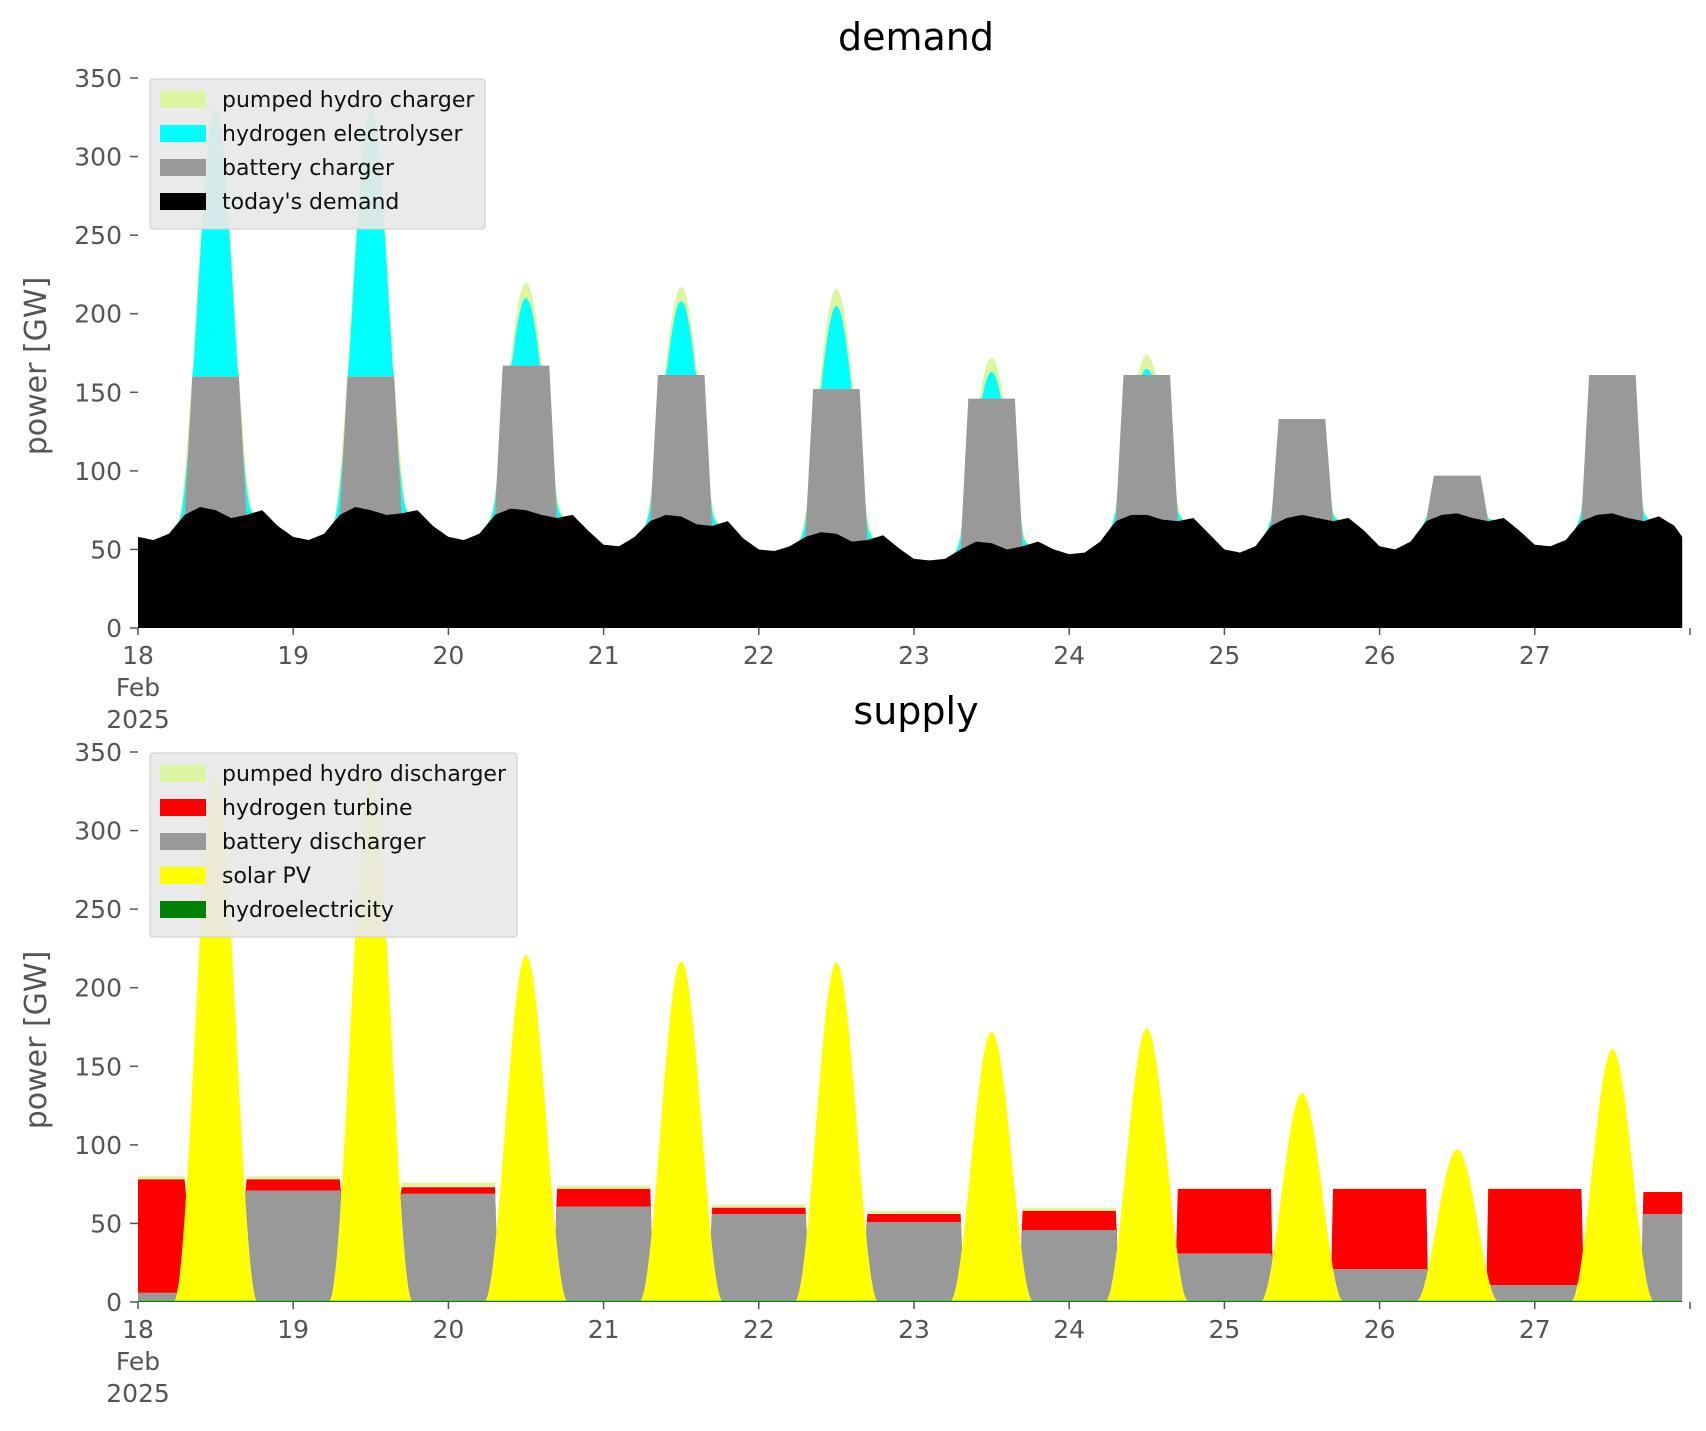  What do you see at coordinates (308, 168) in the screenshot?
I see `legend-label: battery charger` at bounding box center [308, 168].